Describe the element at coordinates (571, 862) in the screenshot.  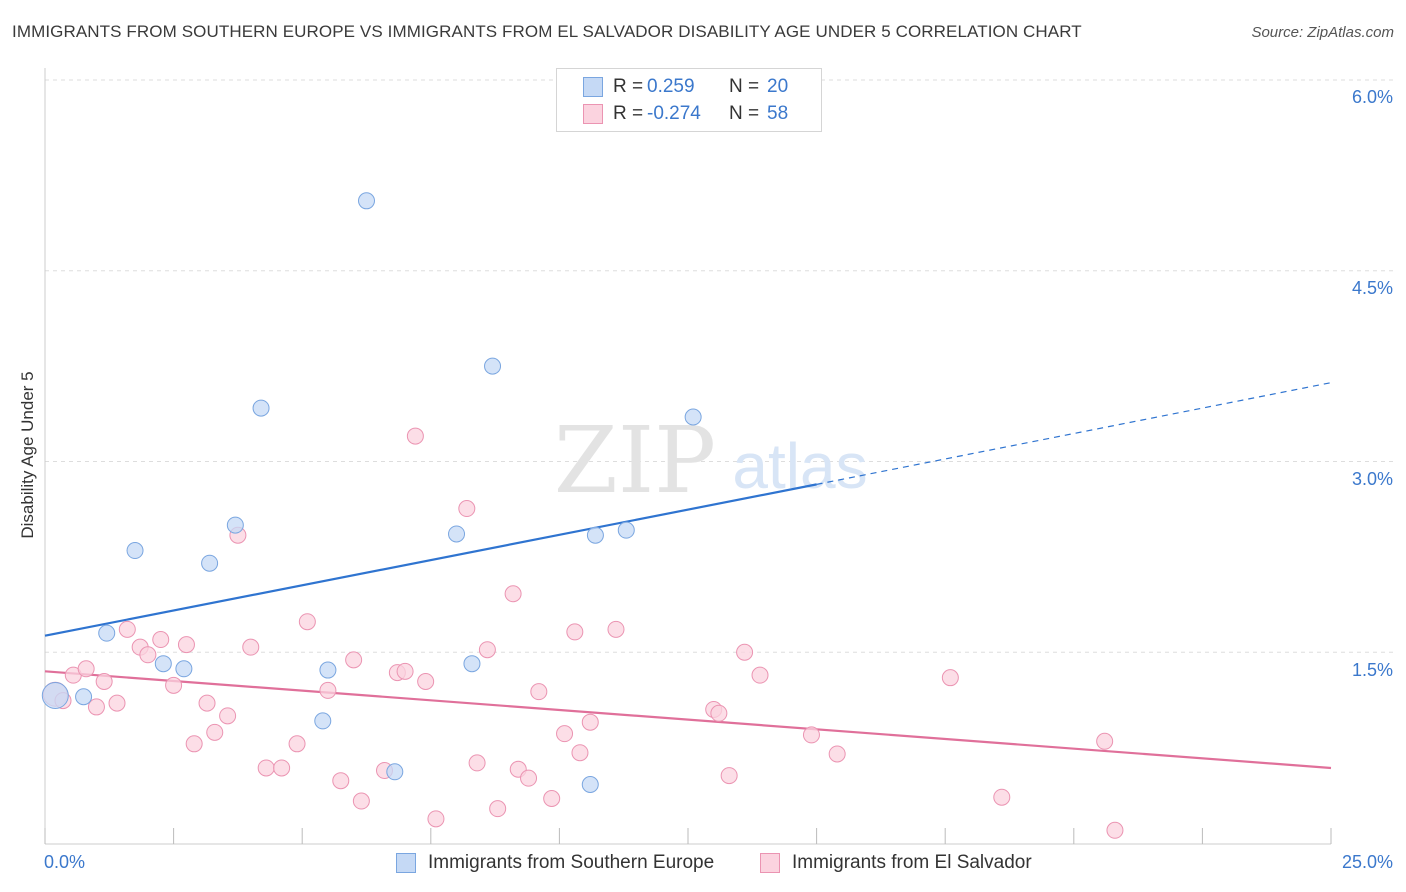
I see `bottom-legend-label: Immigrants from Southern Europe` at that location.